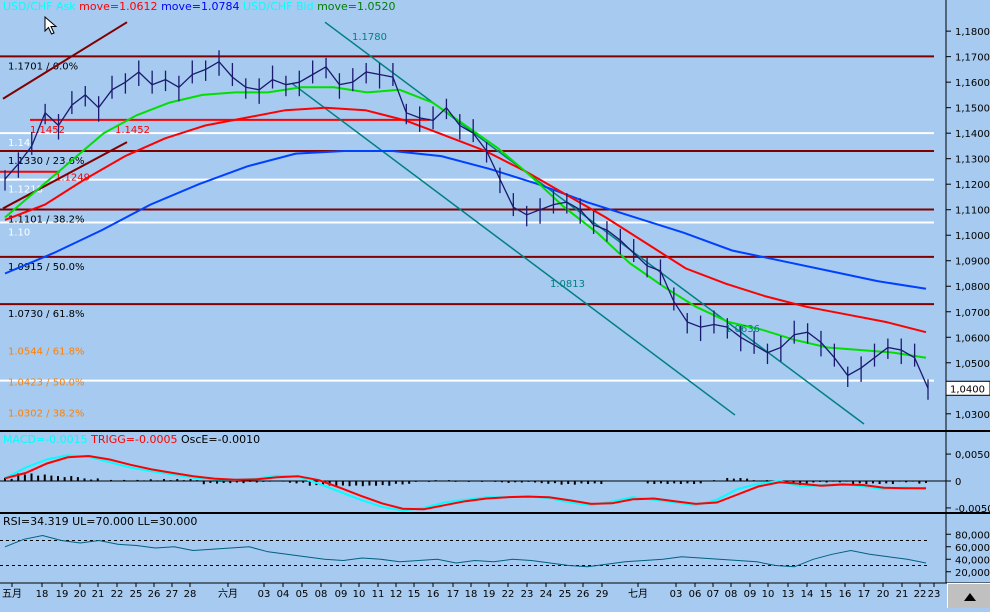  What do you see at coordinates (100, 521) in the screenshot?
I see `rsi-label: RSI=34.319 UL=70.000 LL=30.000` at bounding box center [100, 521].